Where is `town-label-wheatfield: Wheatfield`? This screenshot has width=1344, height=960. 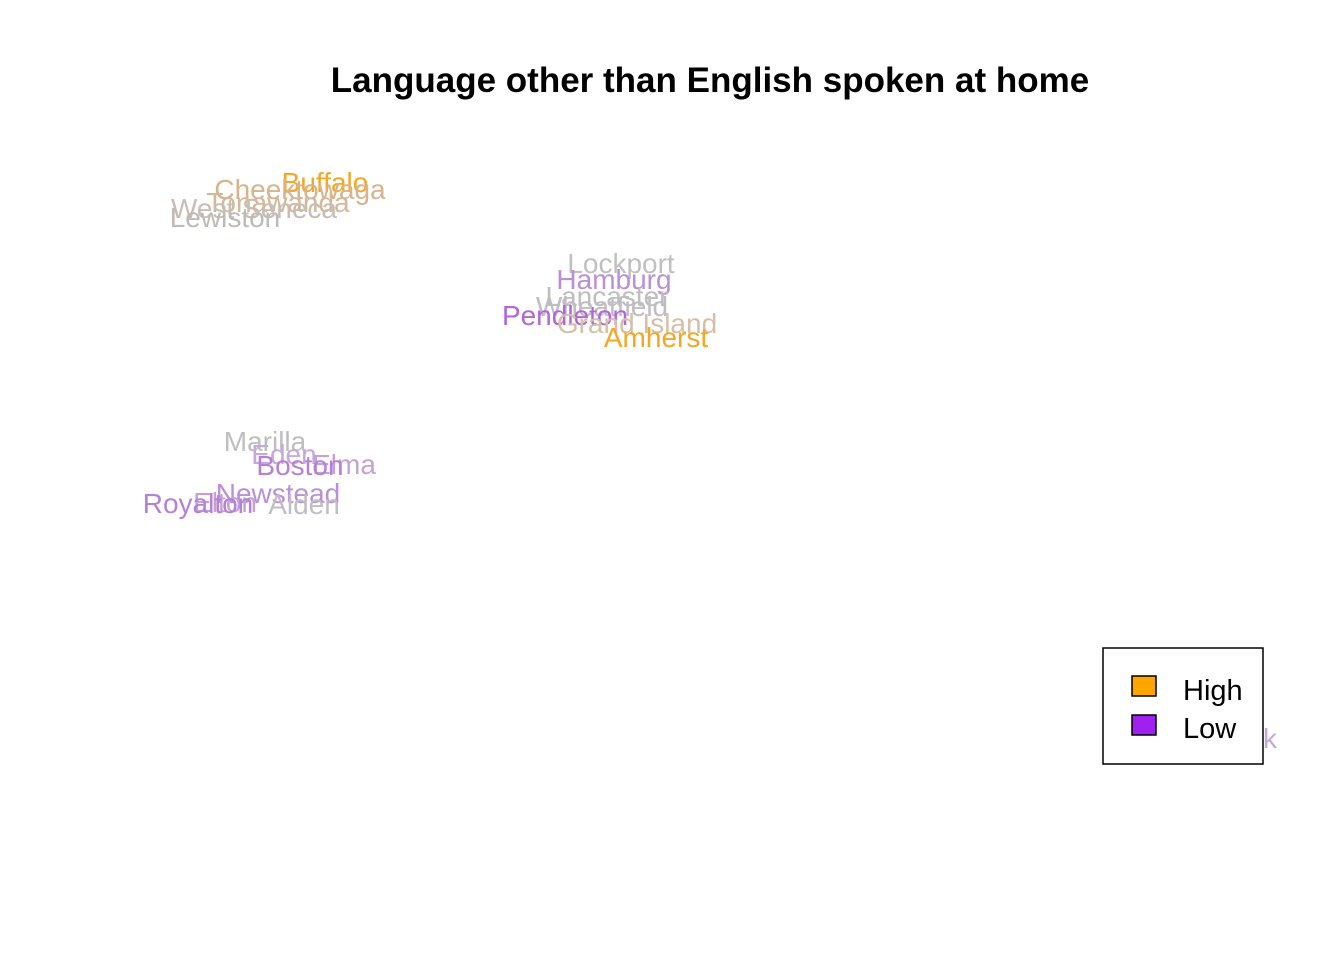 town-label-wheatfield: Wheatfield is located at coordinates (602, 306).